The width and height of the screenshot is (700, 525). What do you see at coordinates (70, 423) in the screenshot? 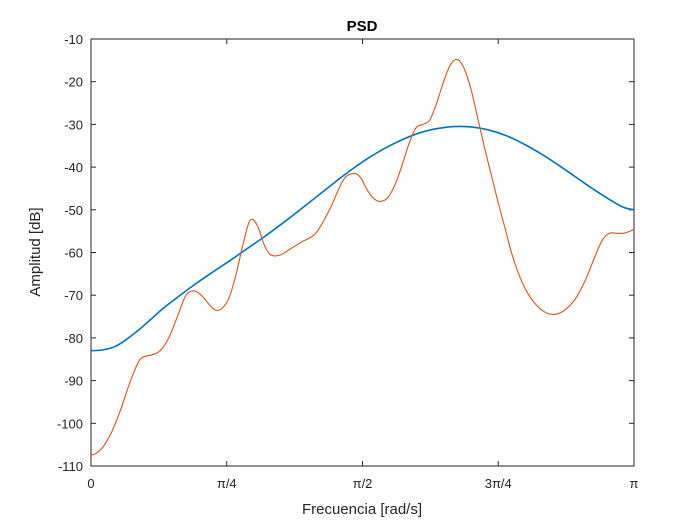
I see `y-tick-label: -100` at bounding box center [70, 423].